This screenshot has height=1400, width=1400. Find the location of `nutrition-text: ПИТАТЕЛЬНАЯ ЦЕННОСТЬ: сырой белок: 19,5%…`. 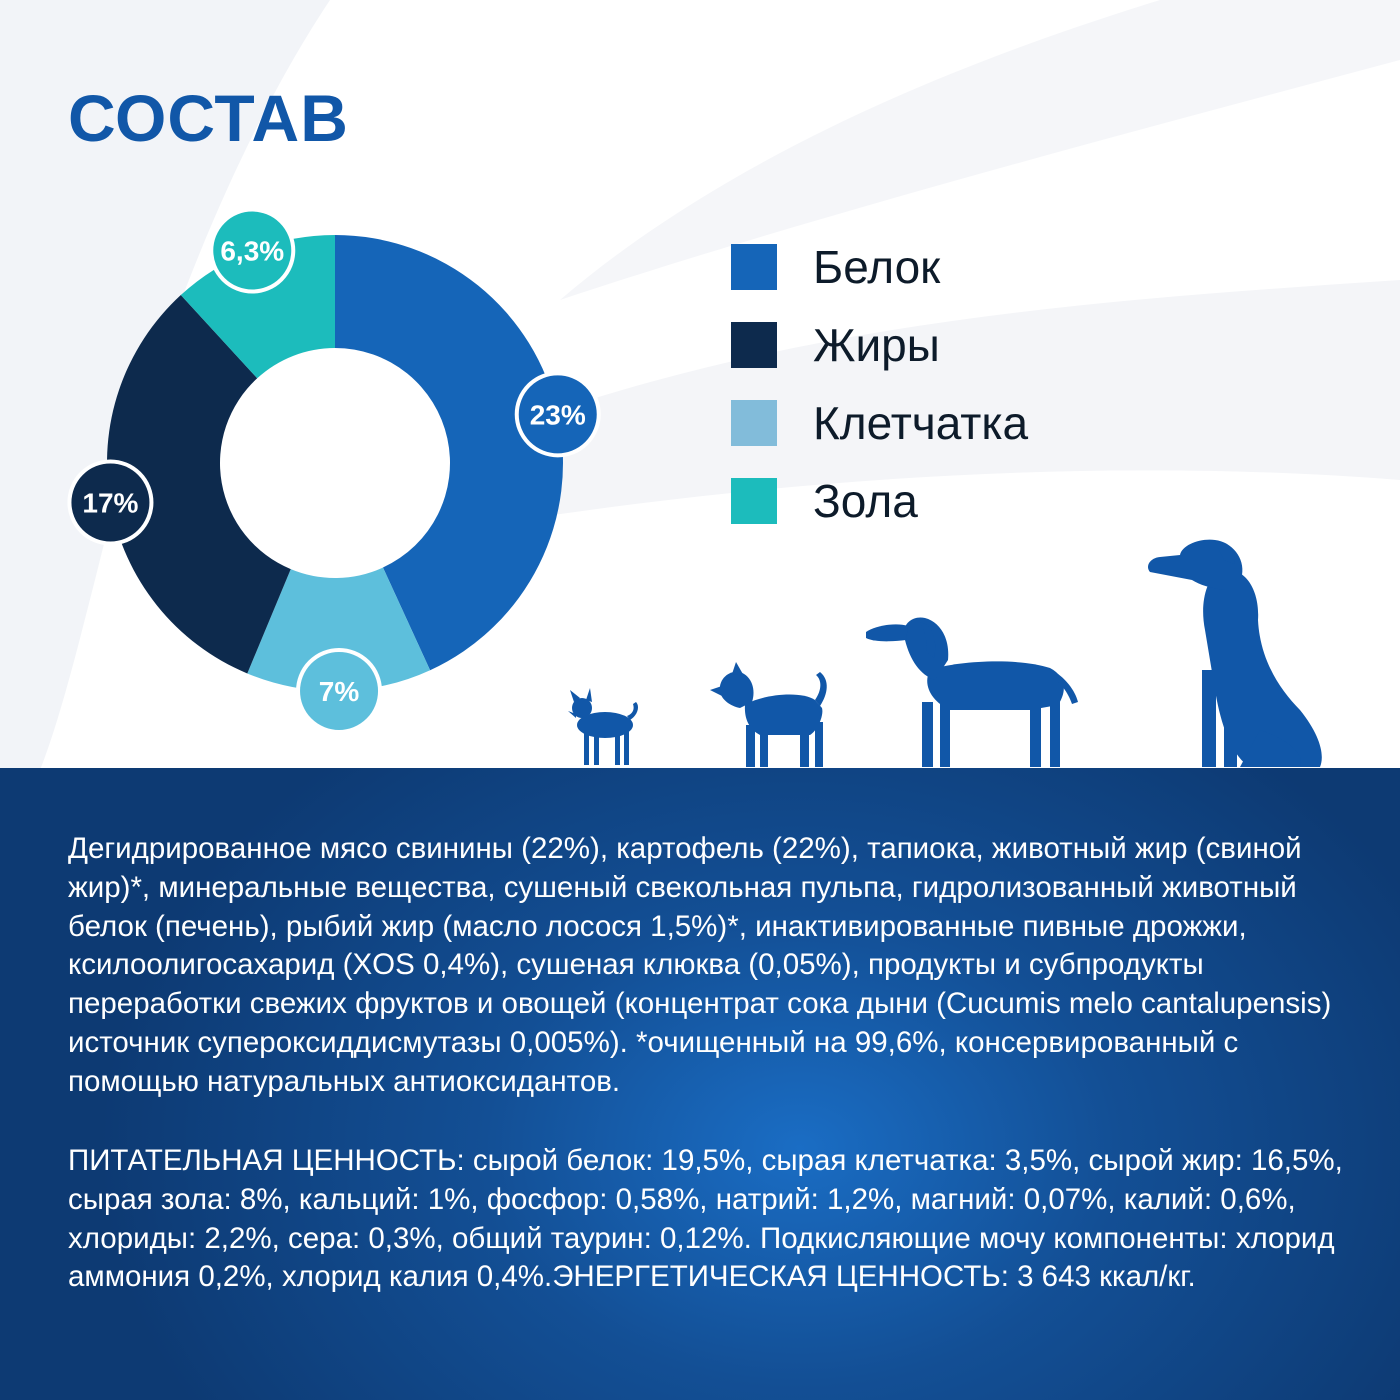

nutrition-text: ПИТАТЕЛЬНАЯ ЦЕННОСТЬ: сырой белок: 19,5%… is located at coordinates (713, 1219).